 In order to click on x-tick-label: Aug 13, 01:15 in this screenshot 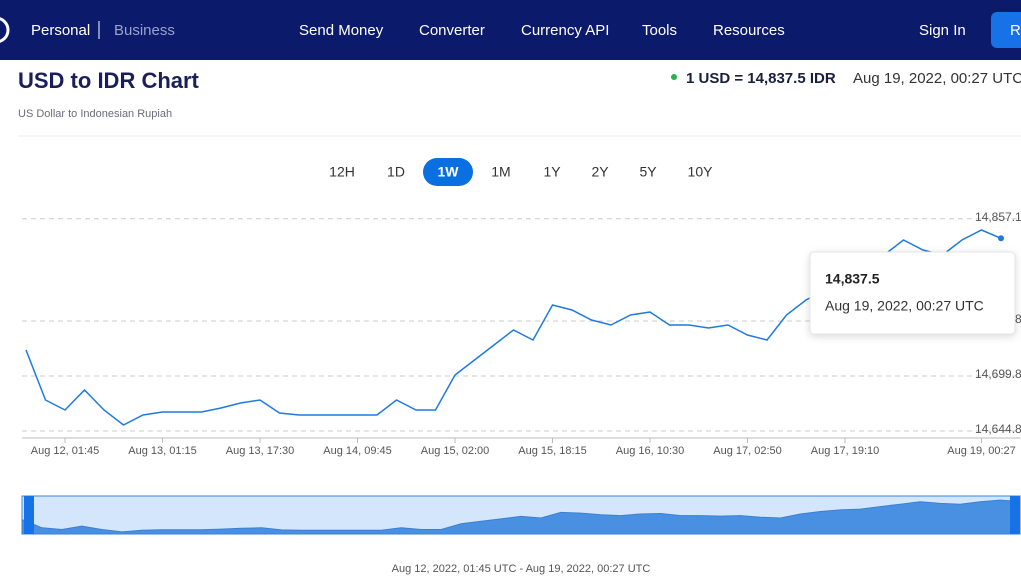, I will do `click(162, 451)`.